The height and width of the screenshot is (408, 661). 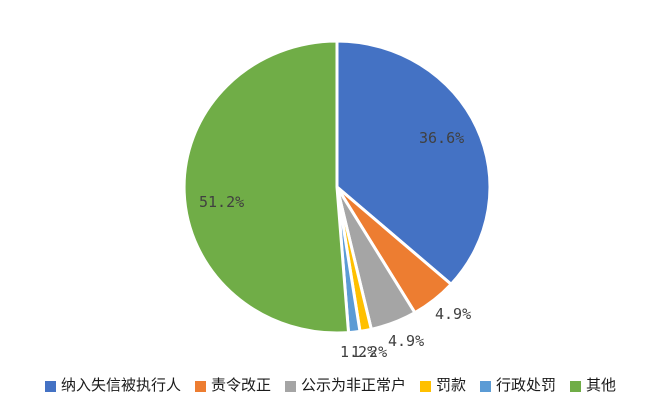 I want to click on legend-item-1: 责令改正, so click(x=232, y=385).